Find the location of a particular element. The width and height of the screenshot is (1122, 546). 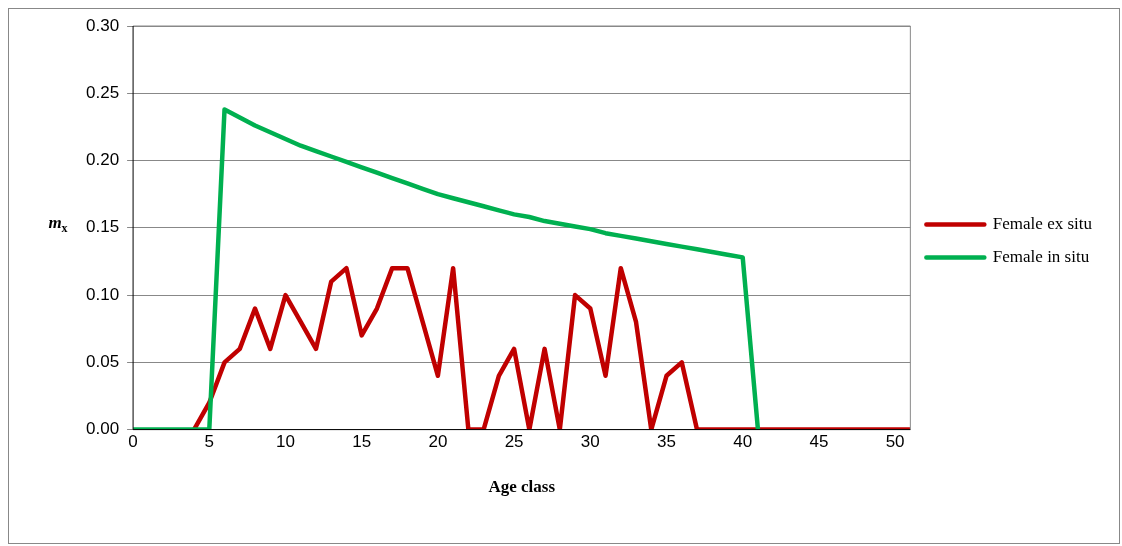

x-tick-label: 40 is located at coordinates (743, 442).